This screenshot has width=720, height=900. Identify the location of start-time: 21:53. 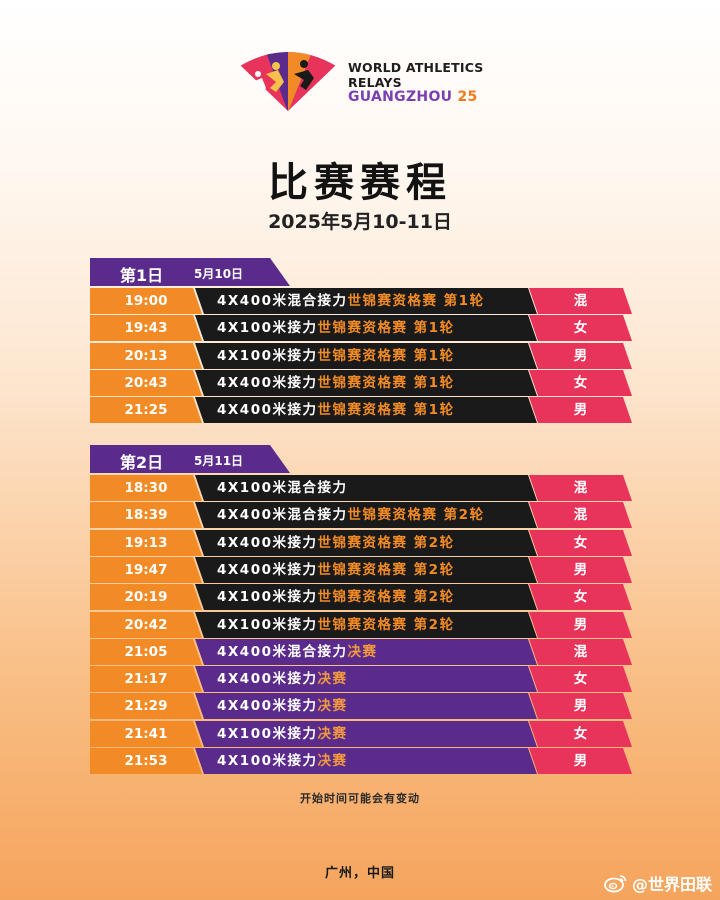
(146, 761).